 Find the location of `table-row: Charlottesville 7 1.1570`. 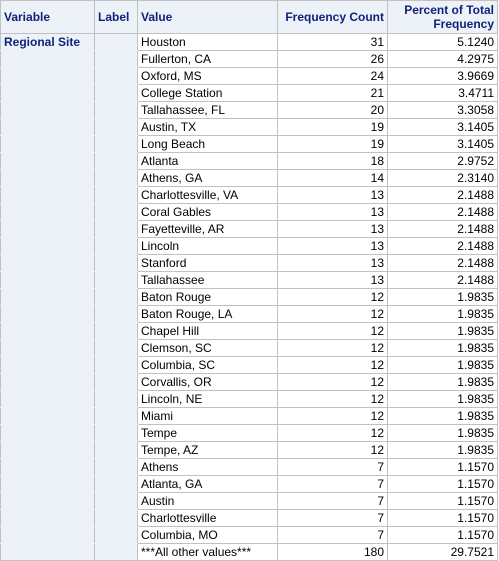

table-row: Charlottesville 7 1.1570 is located at coordinates (249, 518).